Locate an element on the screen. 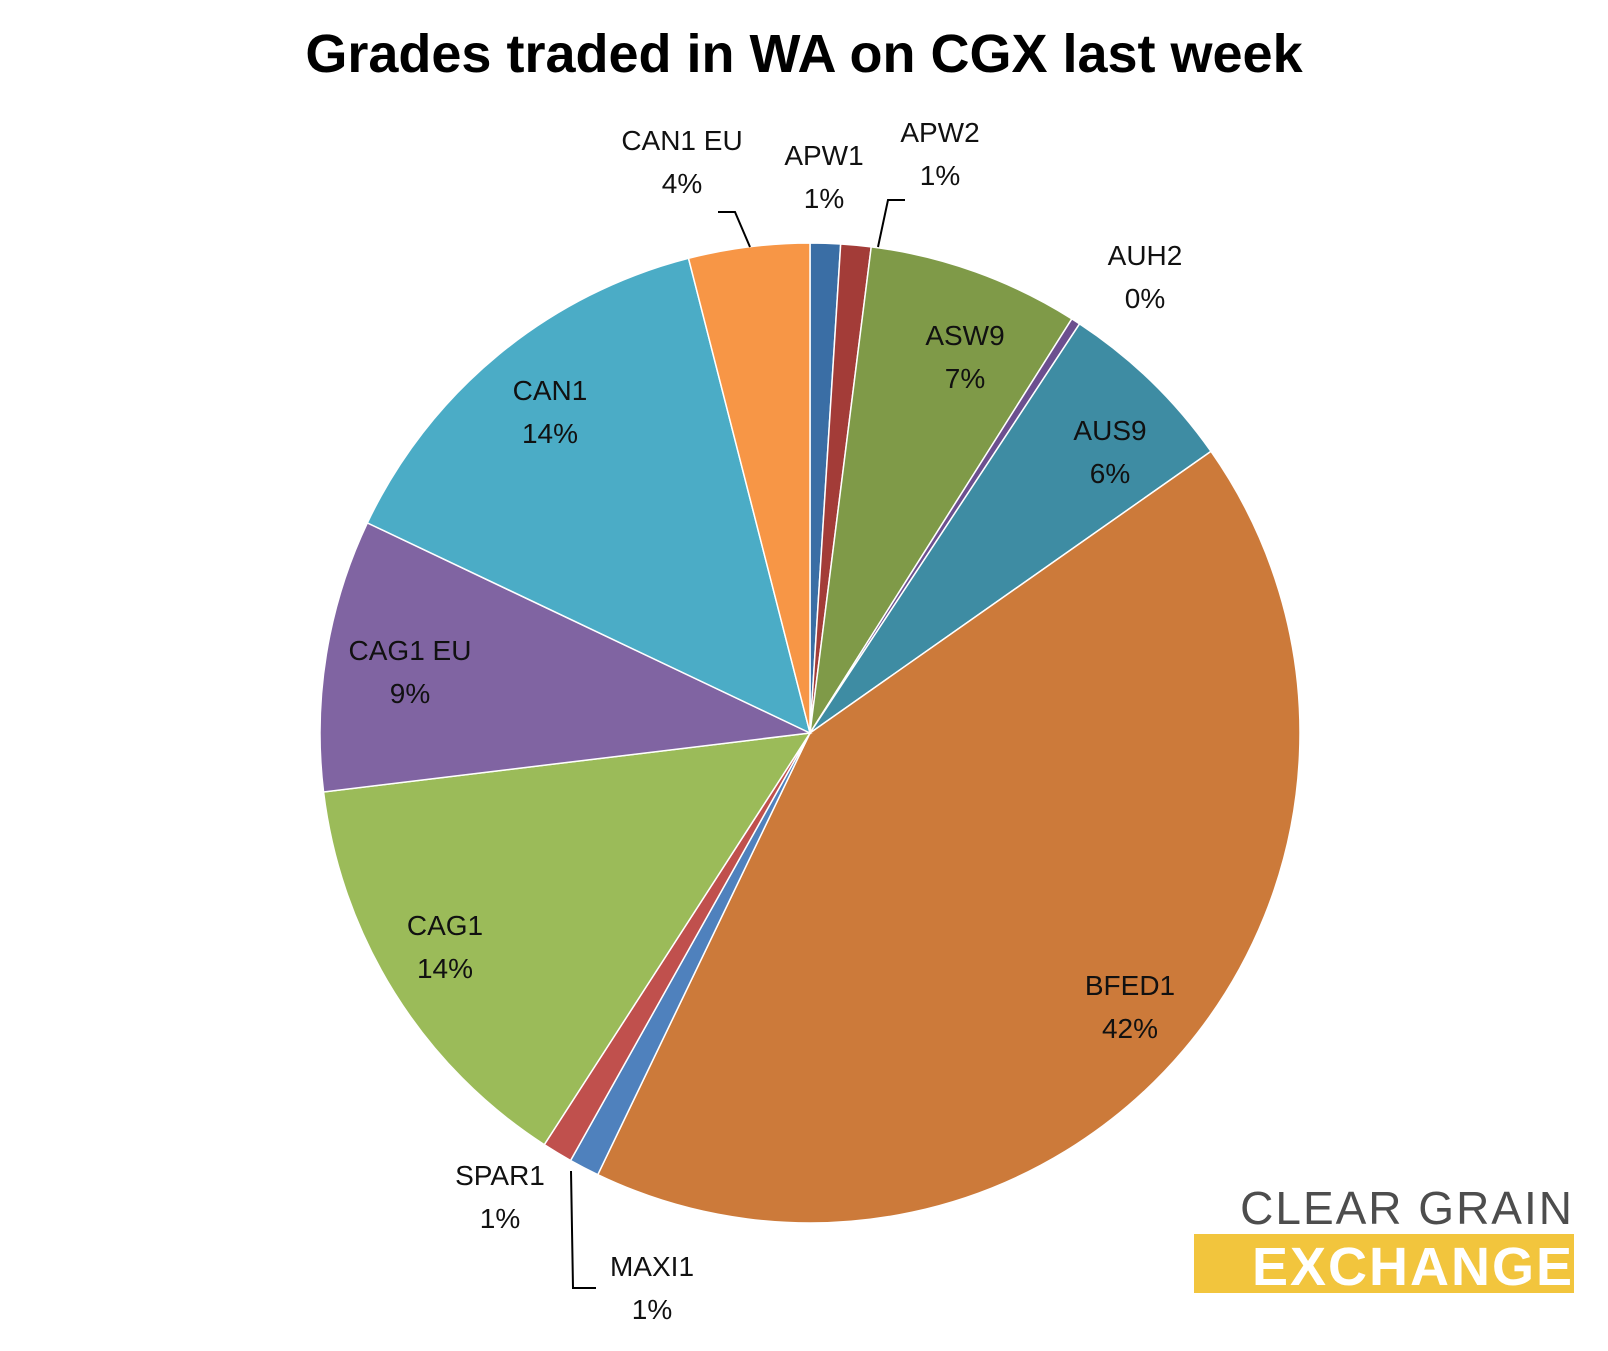 The width and height of the screenshot is (1608, 1351). slice-label-auh2: AUH2 0% is located at coordinates (1145, 277).